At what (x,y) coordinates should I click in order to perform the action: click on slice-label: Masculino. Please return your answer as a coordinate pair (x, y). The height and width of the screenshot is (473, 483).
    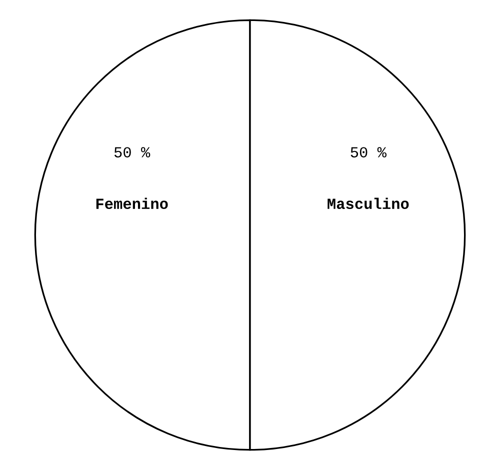
    Looking at the image, I should click on (368, 204).